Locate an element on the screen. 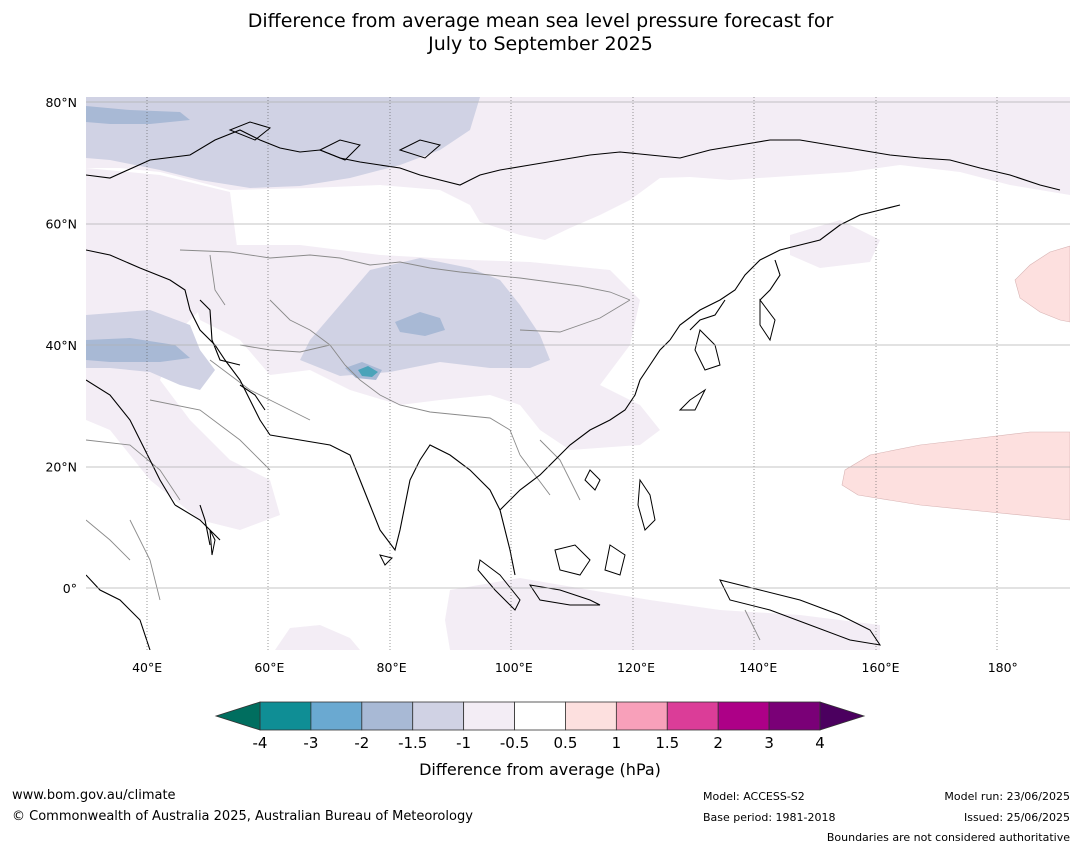 This screenshot has height=850, width=1081. colorbar-tick-label: 2 is located at coordinates (718, 743).